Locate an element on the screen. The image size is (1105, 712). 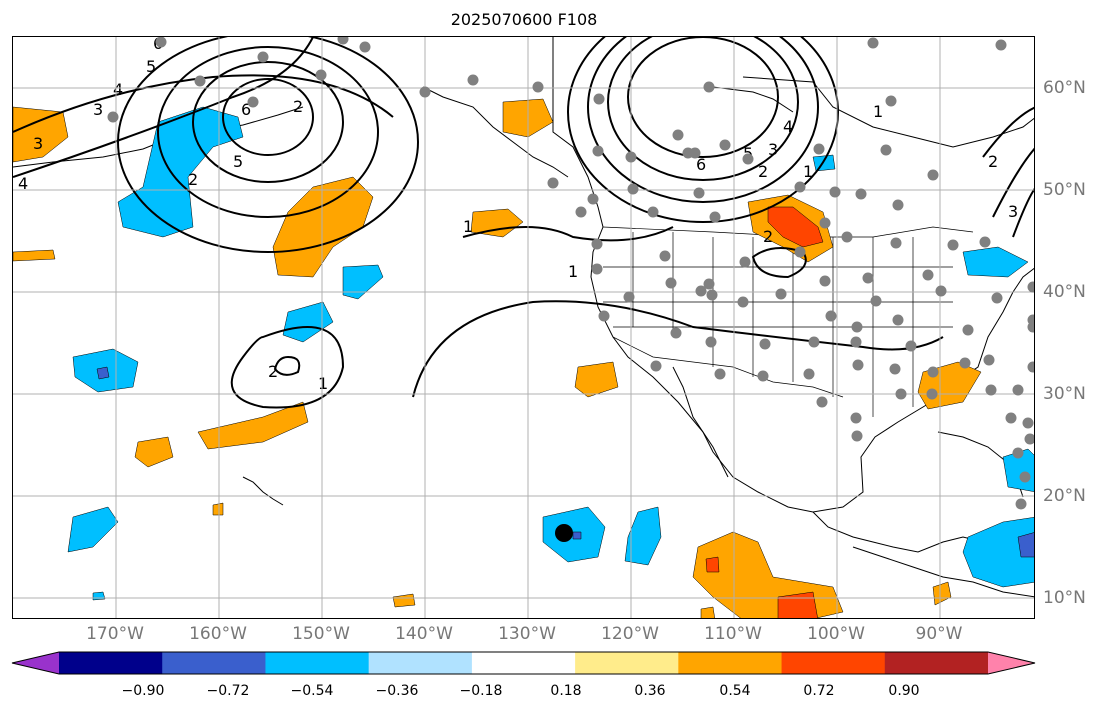
colorbar-outline is located at coordinates (523, 663).